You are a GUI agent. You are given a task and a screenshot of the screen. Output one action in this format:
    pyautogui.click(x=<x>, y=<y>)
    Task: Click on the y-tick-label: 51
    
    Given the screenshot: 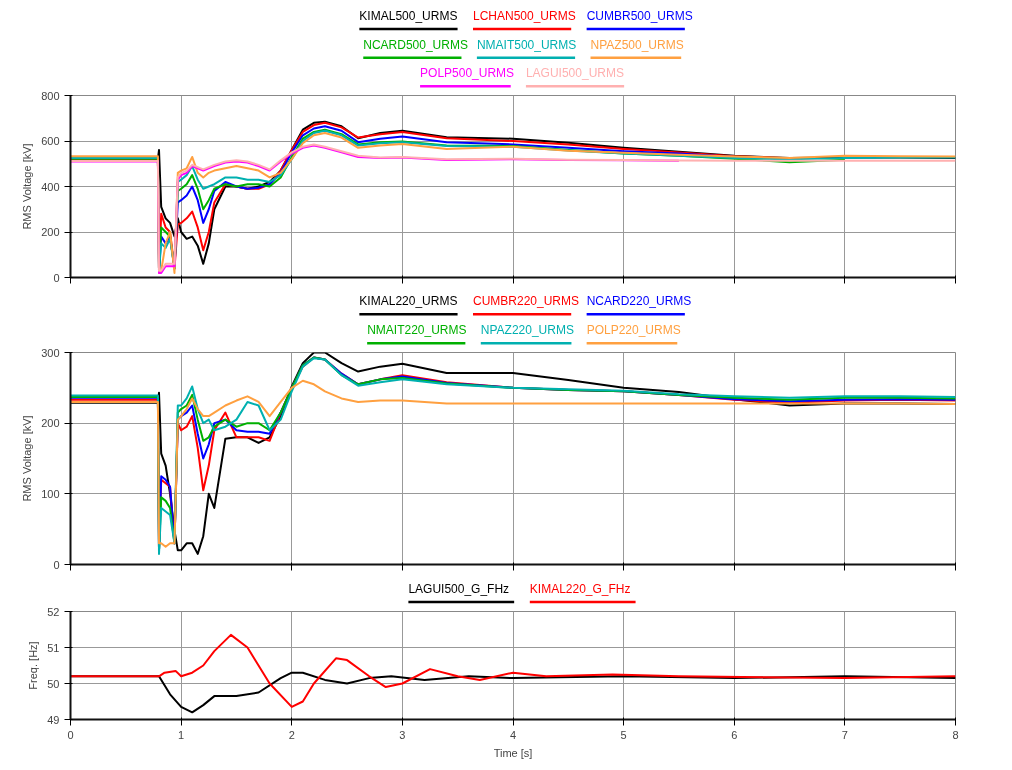 What is the action you would take?
    pyautogui.click(x=53, y=647)
    